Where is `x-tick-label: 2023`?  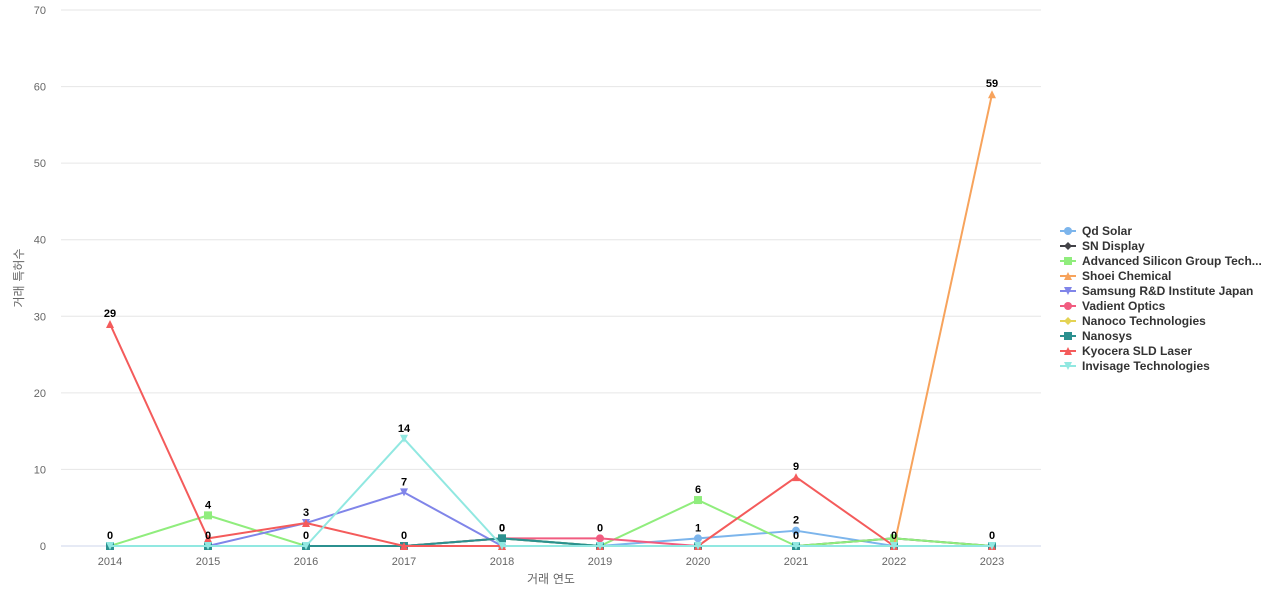 x-tick-label: 2023 is located at coordinates (992, 562).